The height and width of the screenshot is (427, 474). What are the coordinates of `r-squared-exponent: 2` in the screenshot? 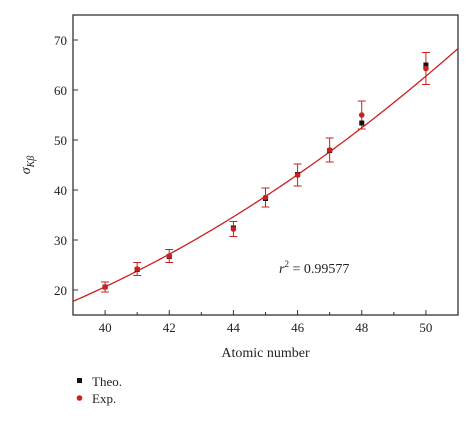 It's located at (286, 264).